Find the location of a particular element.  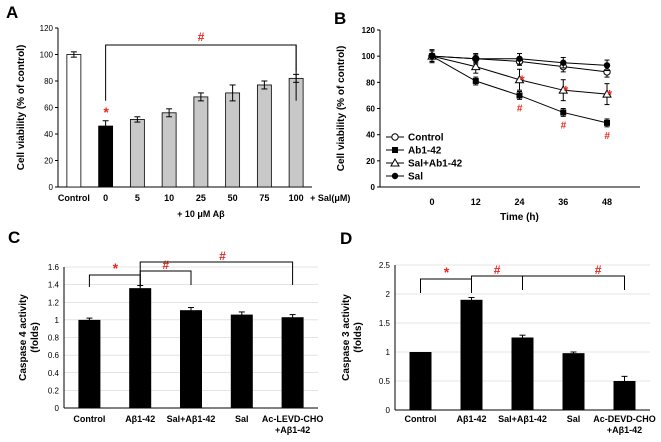

panel-letter-b: B is located at coordinates (340, 18).